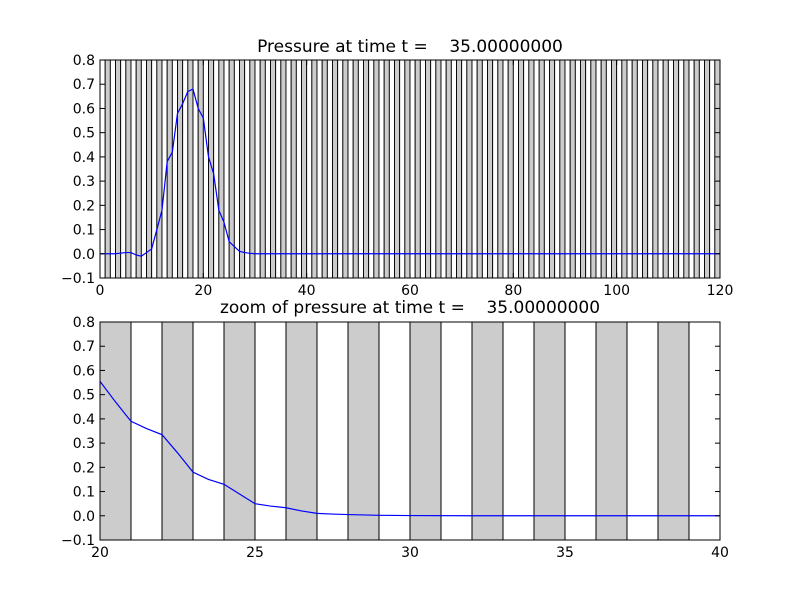 Image resolution: width=800 pixels, height=600 pixels. I want to click on x-tick-label: 80, so click(513, 291).